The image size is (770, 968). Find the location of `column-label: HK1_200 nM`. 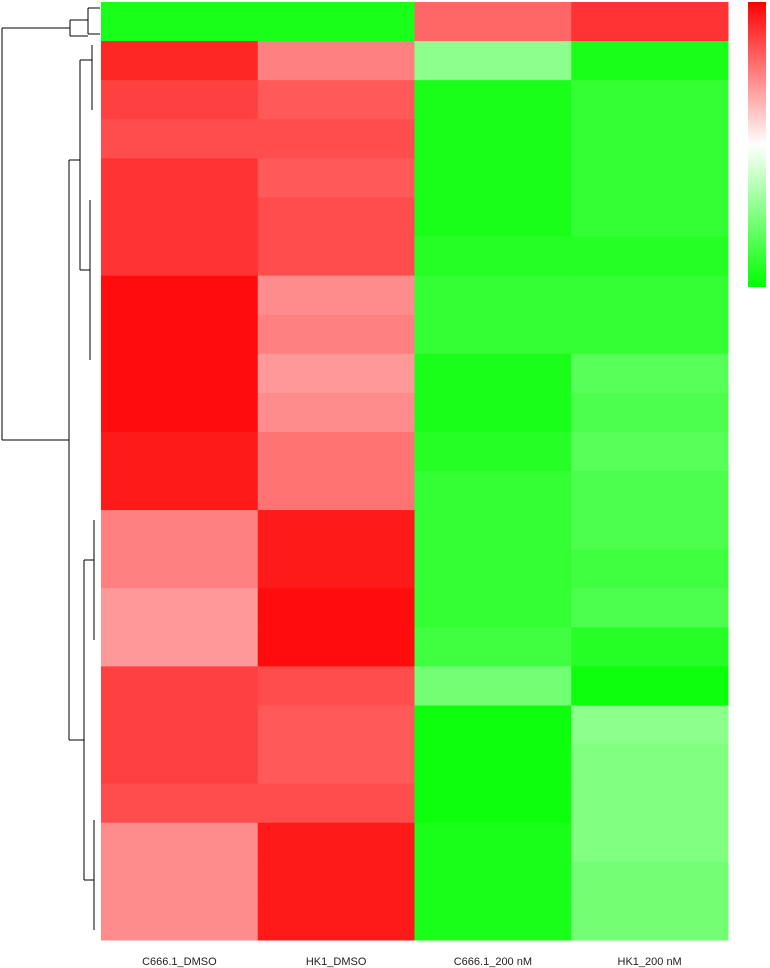

column-label: HK1_200 nM is located at coordinates (650, 962).